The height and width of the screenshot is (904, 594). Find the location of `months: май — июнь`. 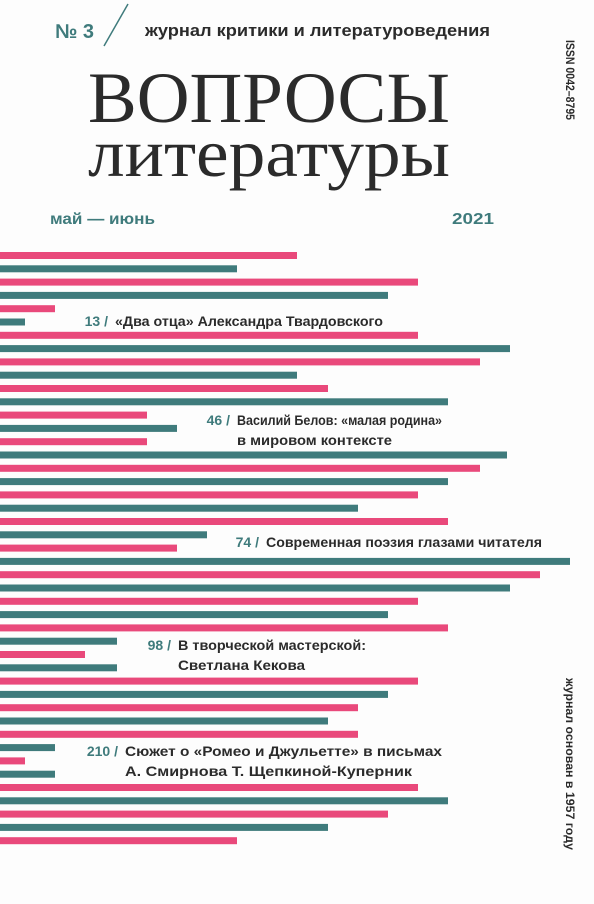

months: май — июнь is located at coordinates (102, 219).